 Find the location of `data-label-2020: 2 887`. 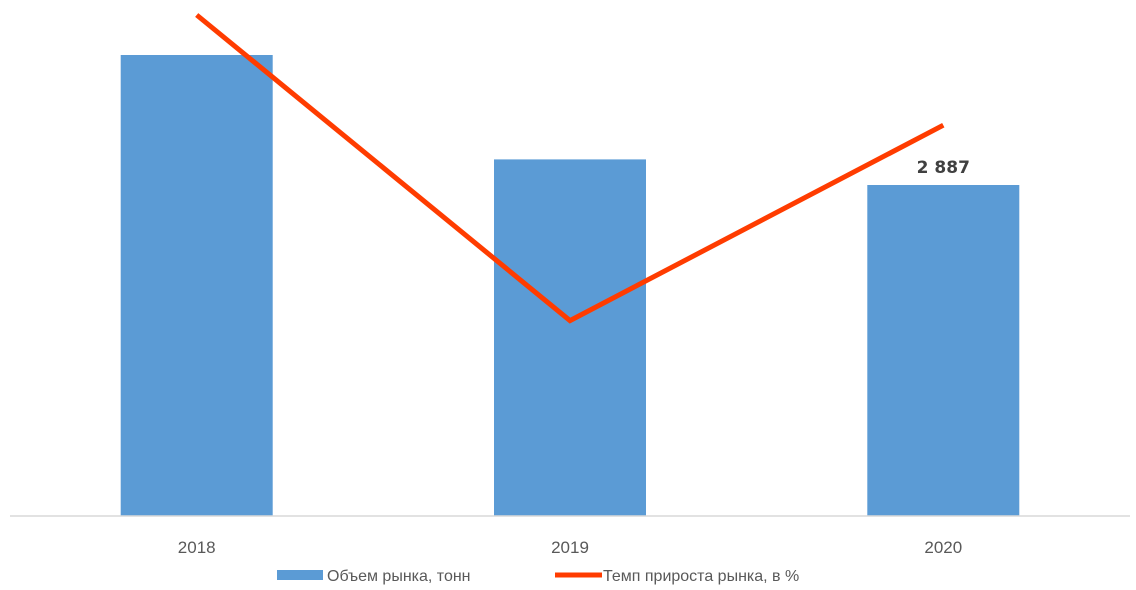

data-label-2020: 2 887 is located at coordinates (943, 168).